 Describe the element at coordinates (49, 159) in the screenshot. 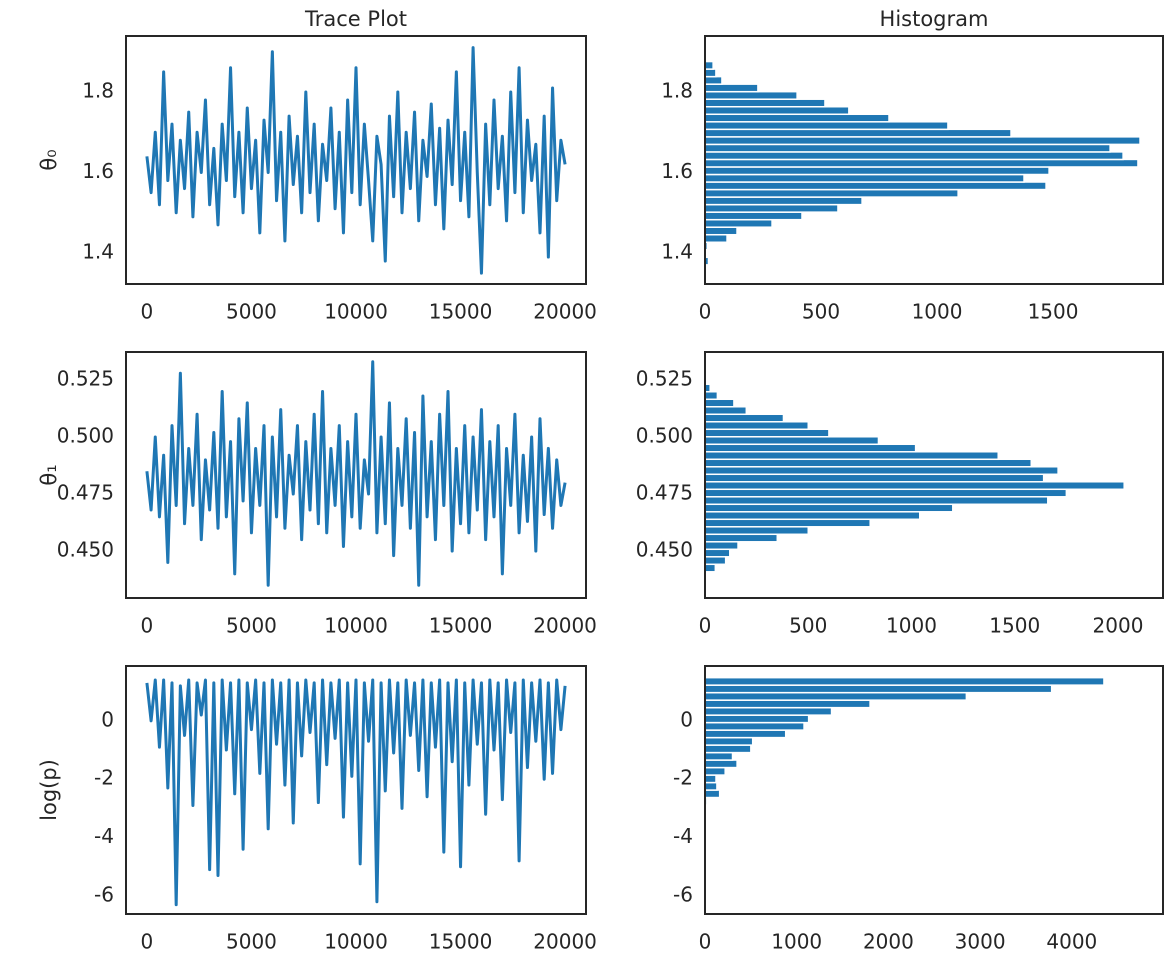

I see `y-axis-label: θ₀` at that location.